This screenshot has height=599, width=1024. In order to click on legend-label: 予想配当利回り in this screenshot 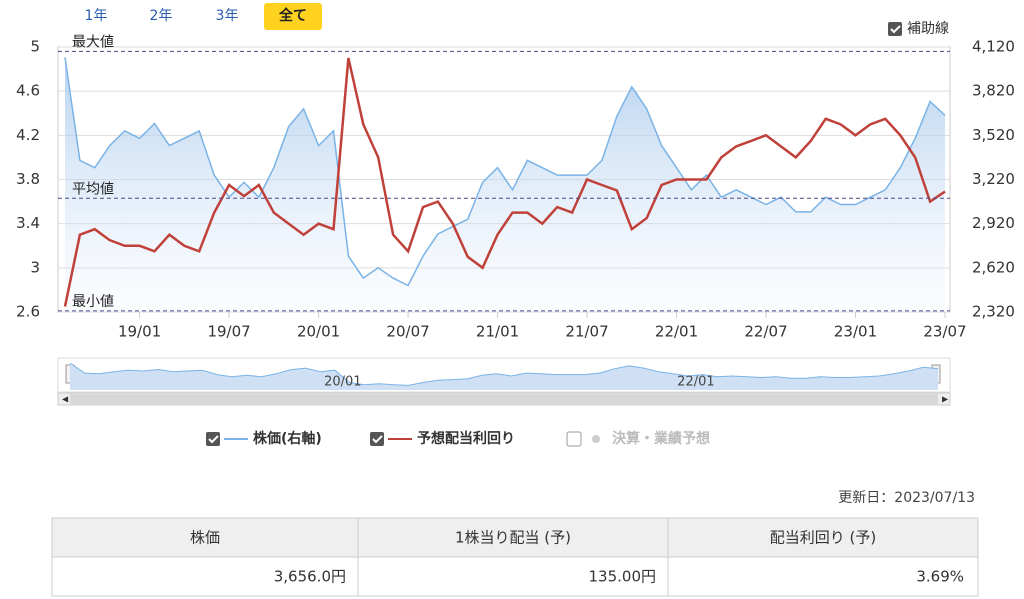, I will do `click(466, 438)`.